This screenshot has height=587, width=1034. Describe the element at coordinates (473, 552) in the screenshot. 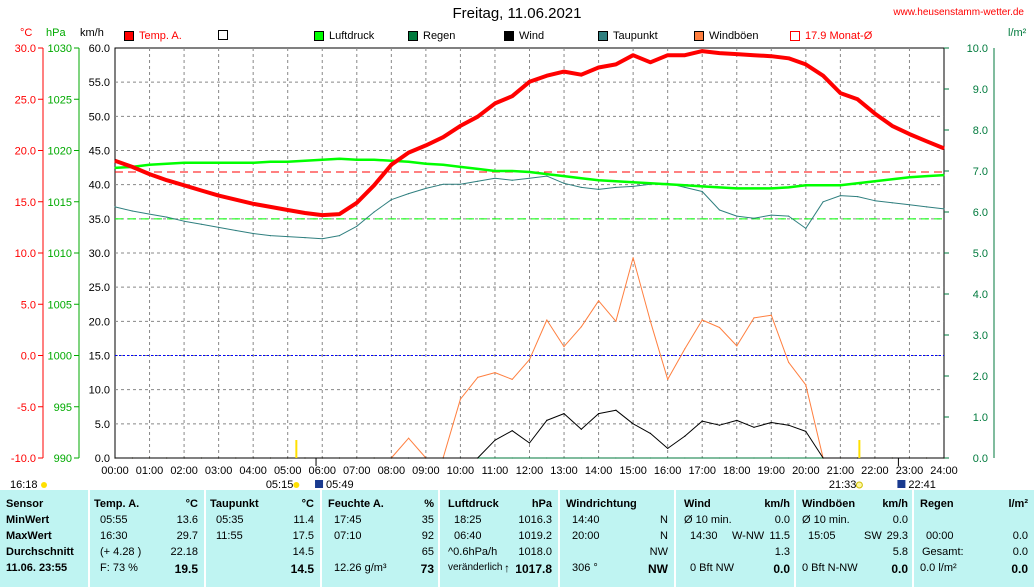

I see `press-trend-rate: ^0.6hPa/h` at that location.